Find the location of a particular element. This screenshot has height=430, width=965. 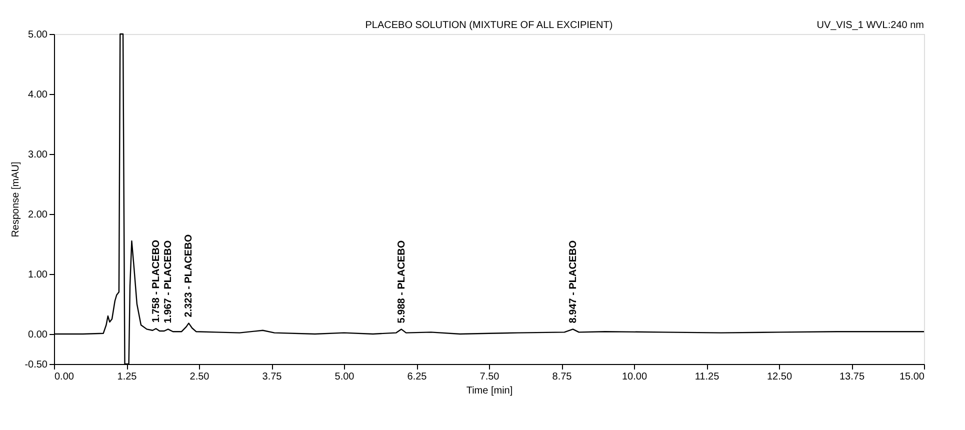

annotation: 8.947 - PLACEBO is located at coordinates (573, 282).